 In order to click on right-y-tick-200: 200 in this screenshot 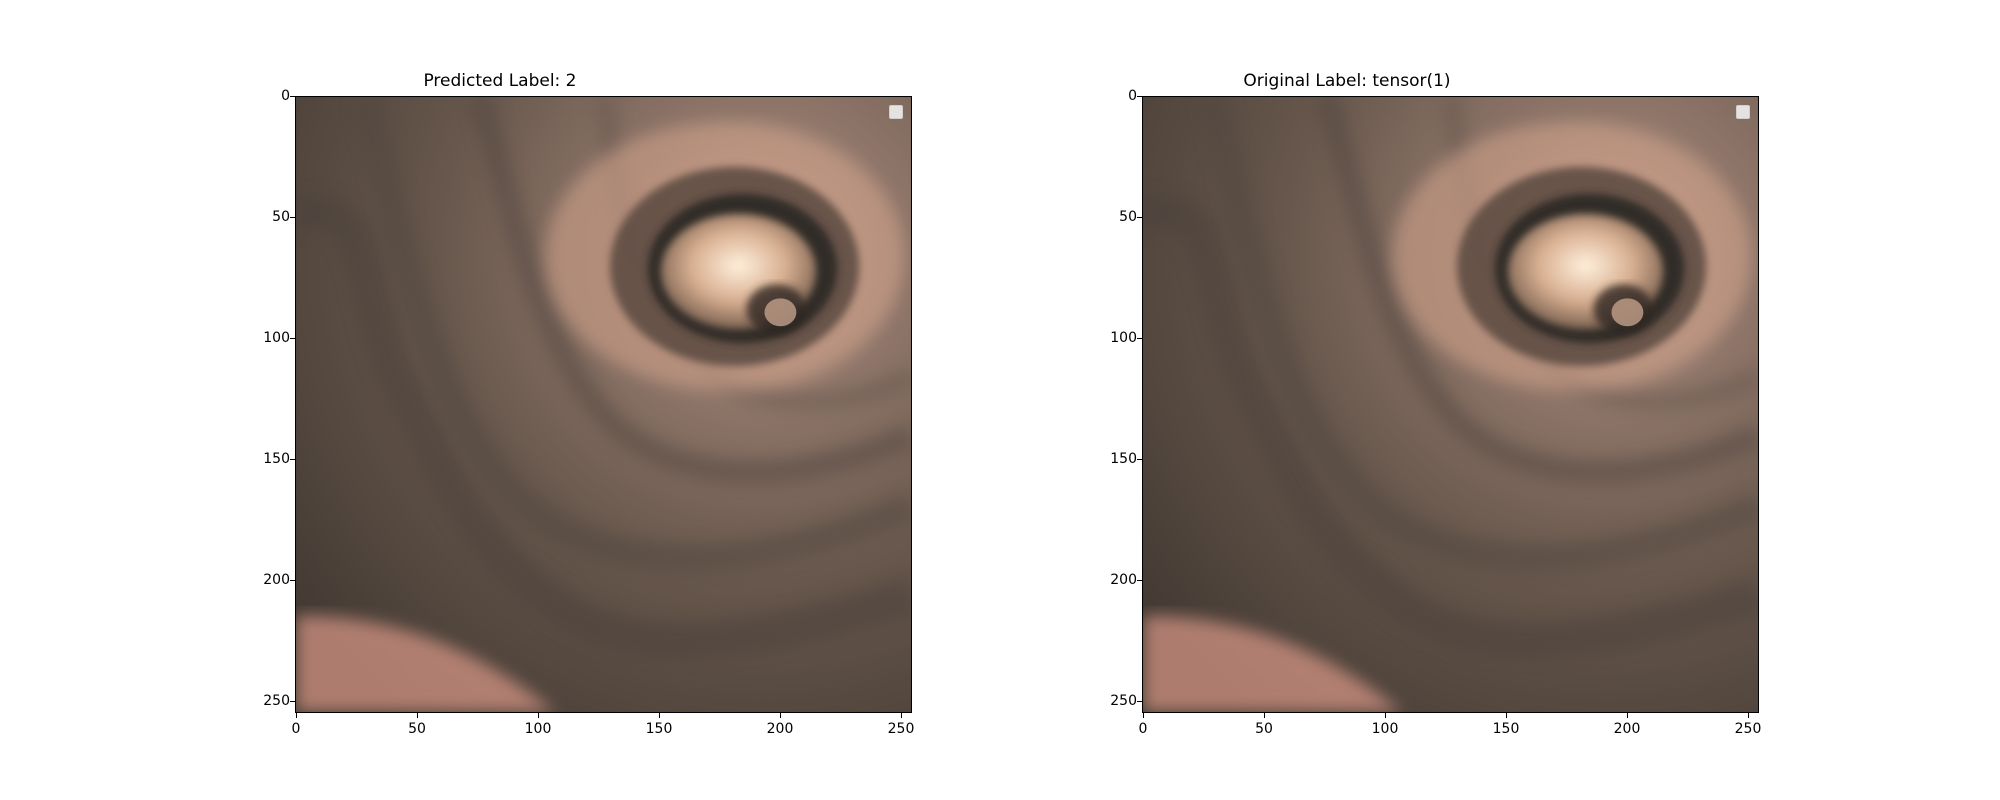, I will do `click(1109, 580)`.